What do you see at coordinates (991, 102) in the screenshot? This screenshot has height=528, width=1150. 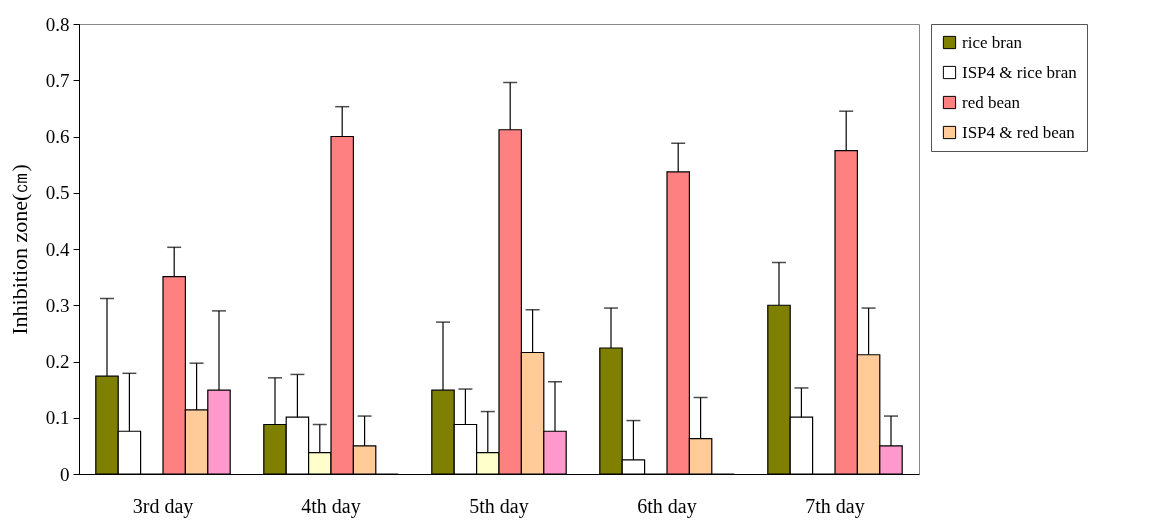 I see `legend-label: red bean` at bounding box center [991, 102].